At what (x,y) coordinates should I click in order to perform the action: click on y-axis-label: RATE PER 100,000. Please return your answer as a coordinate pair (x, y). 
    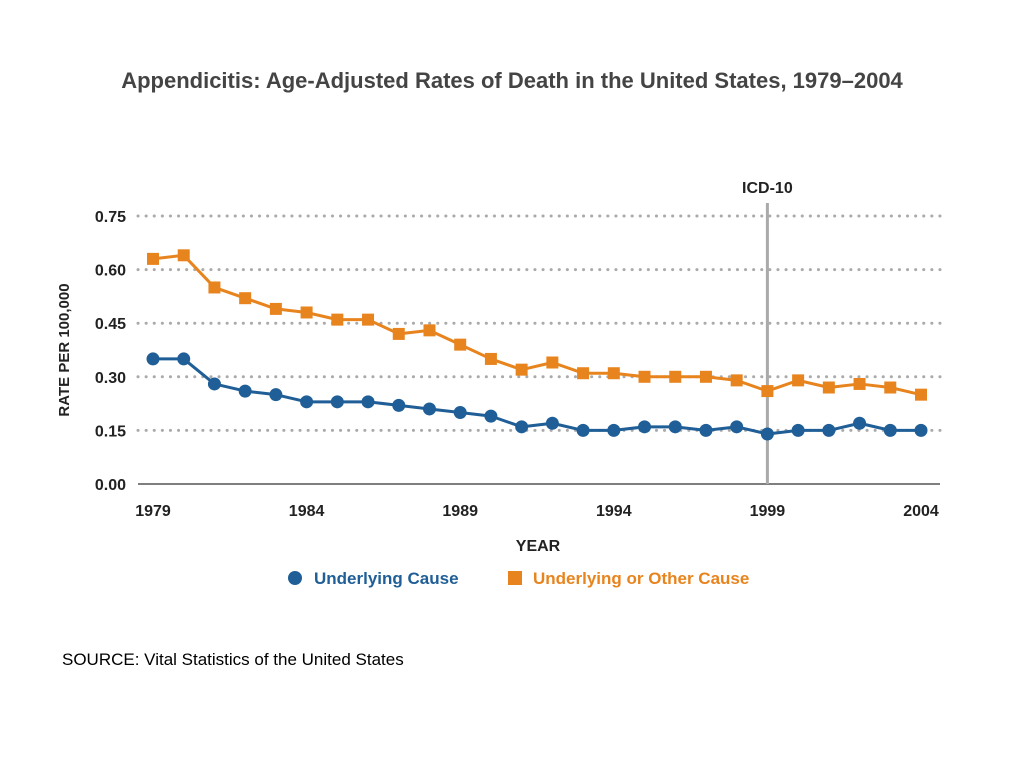
    Looking at the image, I should click on (64, 349).